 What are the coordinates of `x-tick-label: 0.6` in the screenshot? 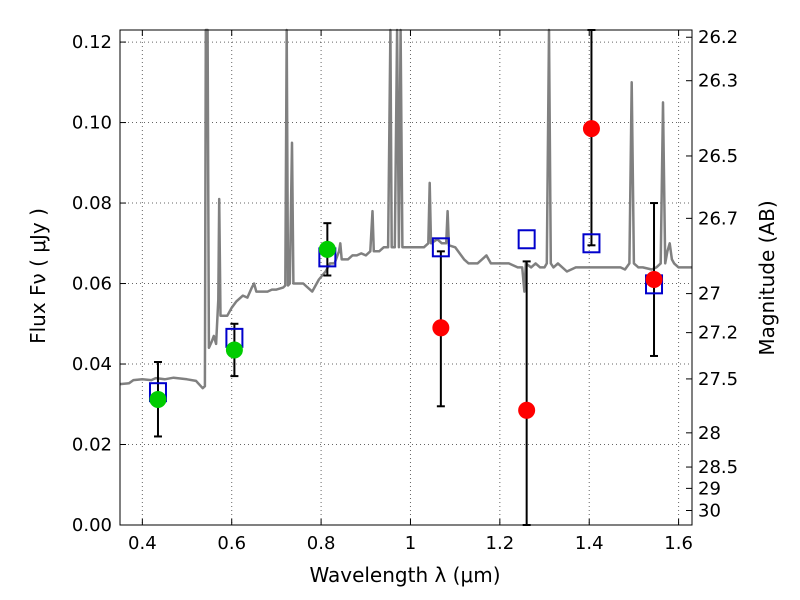 It's located at (231, 543).